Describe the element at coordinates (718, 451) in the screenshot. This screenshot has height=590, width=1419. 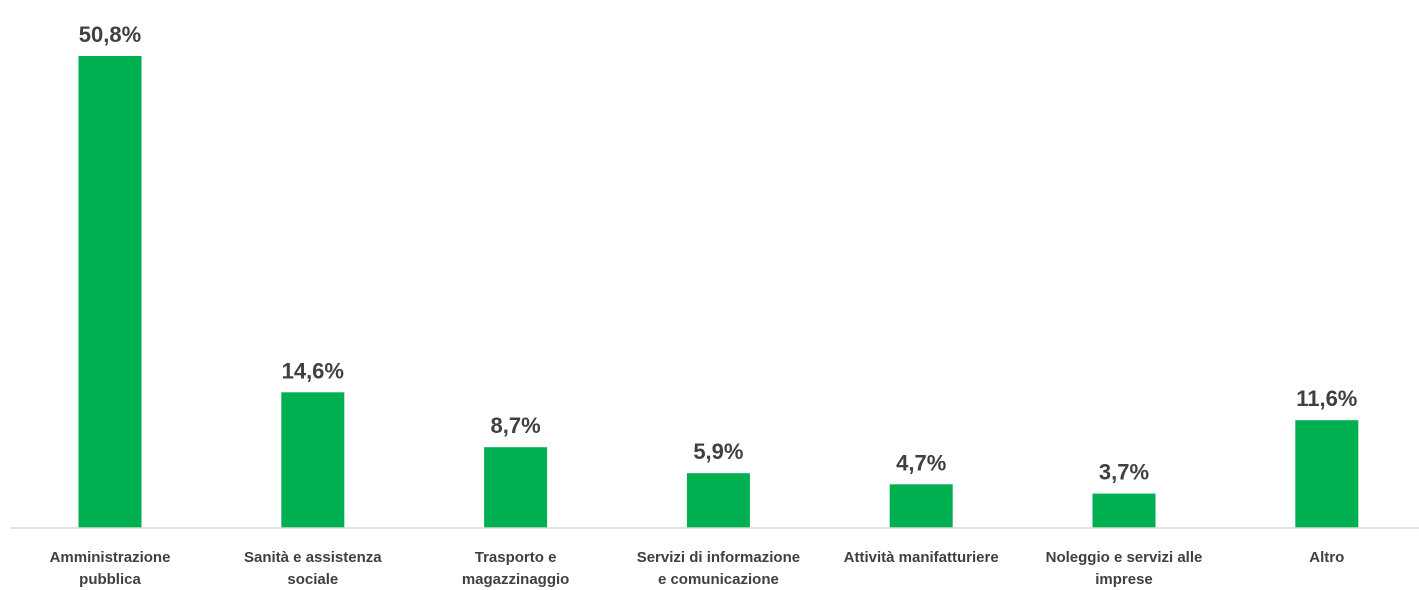
I see `data-label-4: 5,9%` at that location.